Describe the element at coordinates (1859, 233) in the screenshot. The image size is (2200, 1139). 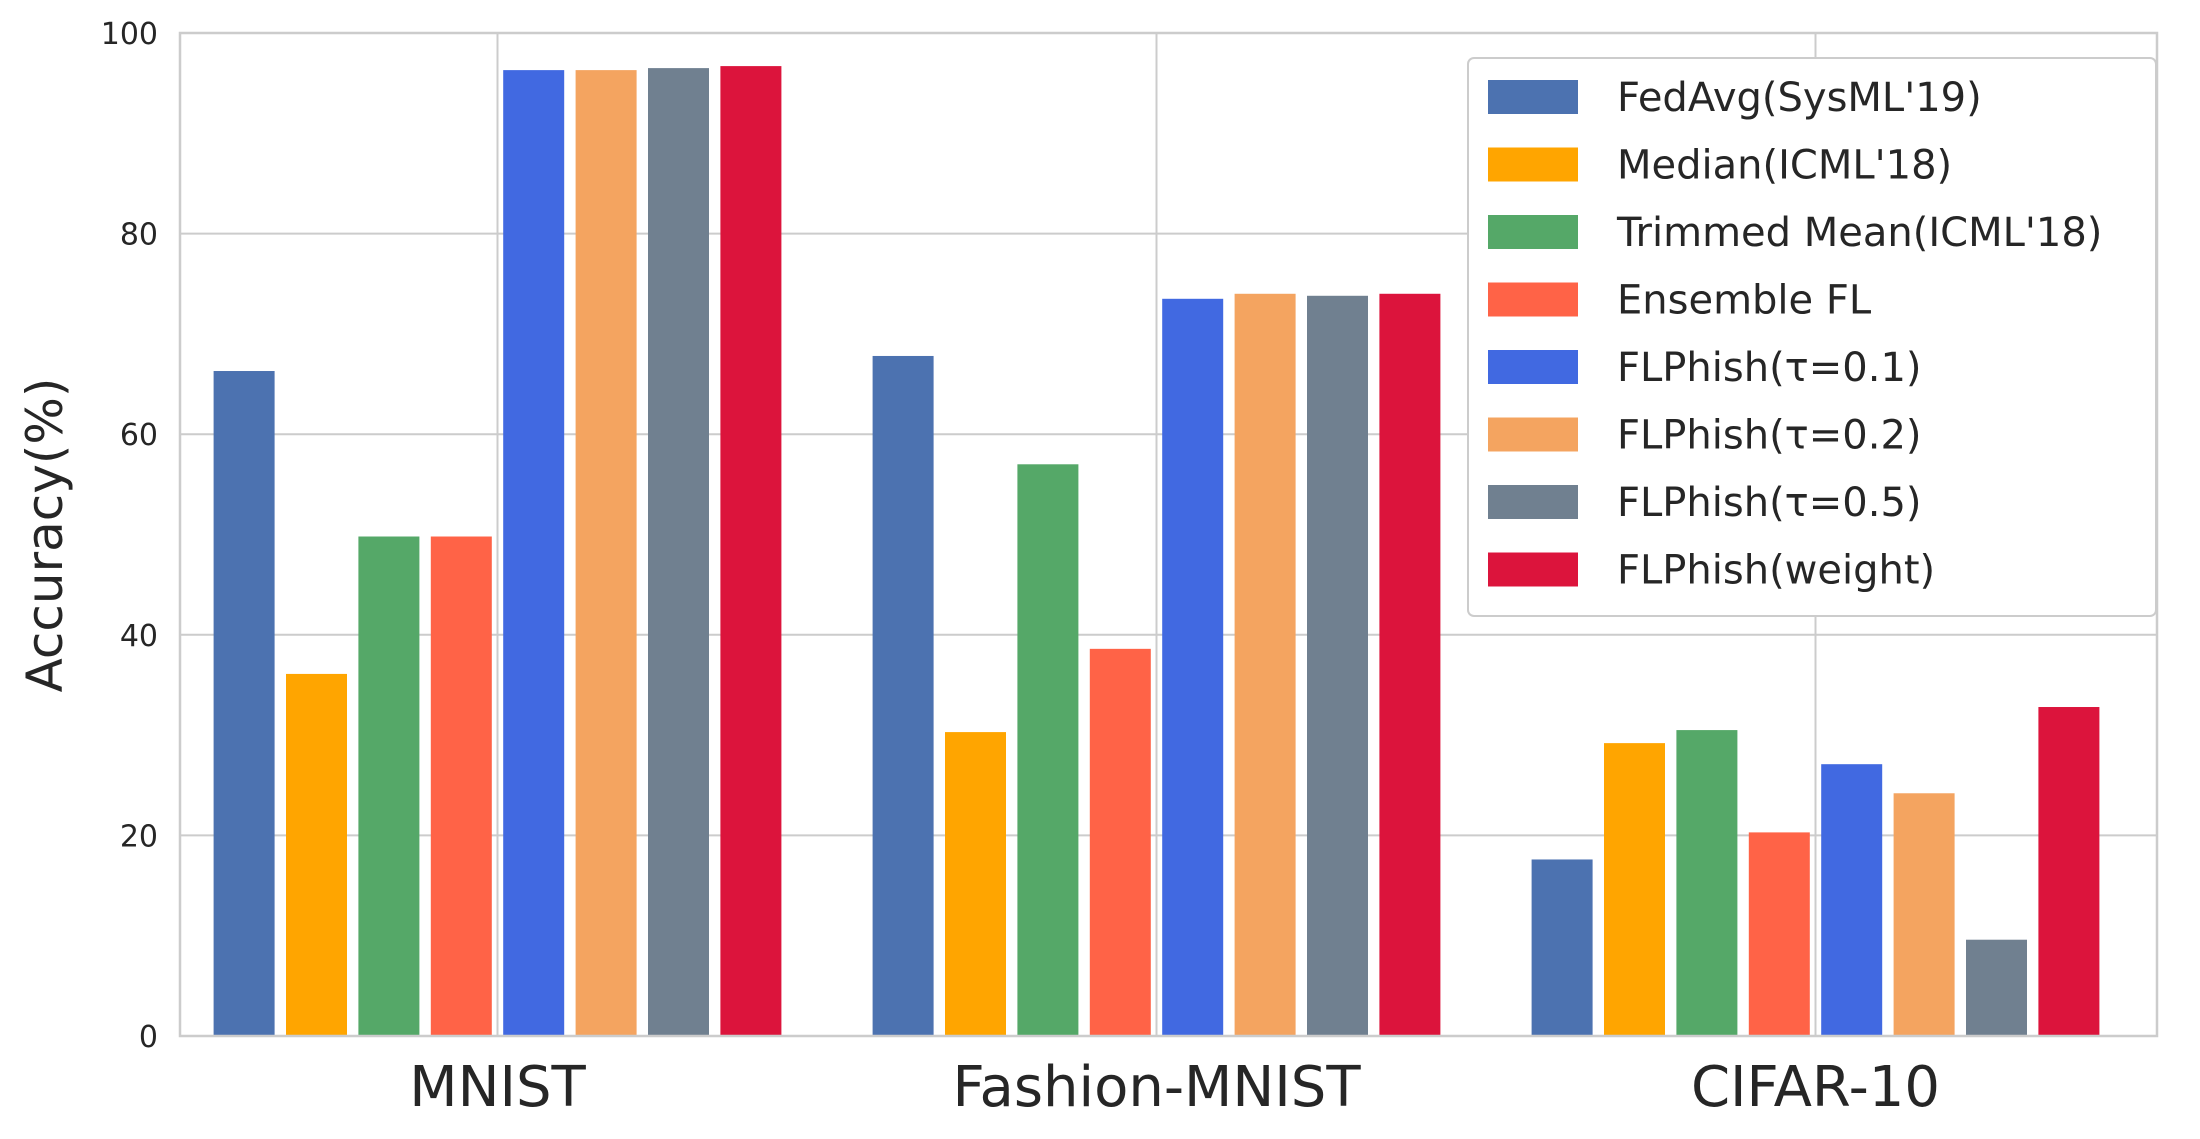
I see `legend-label: Trimmed Mean(ICML'18)` at that location.